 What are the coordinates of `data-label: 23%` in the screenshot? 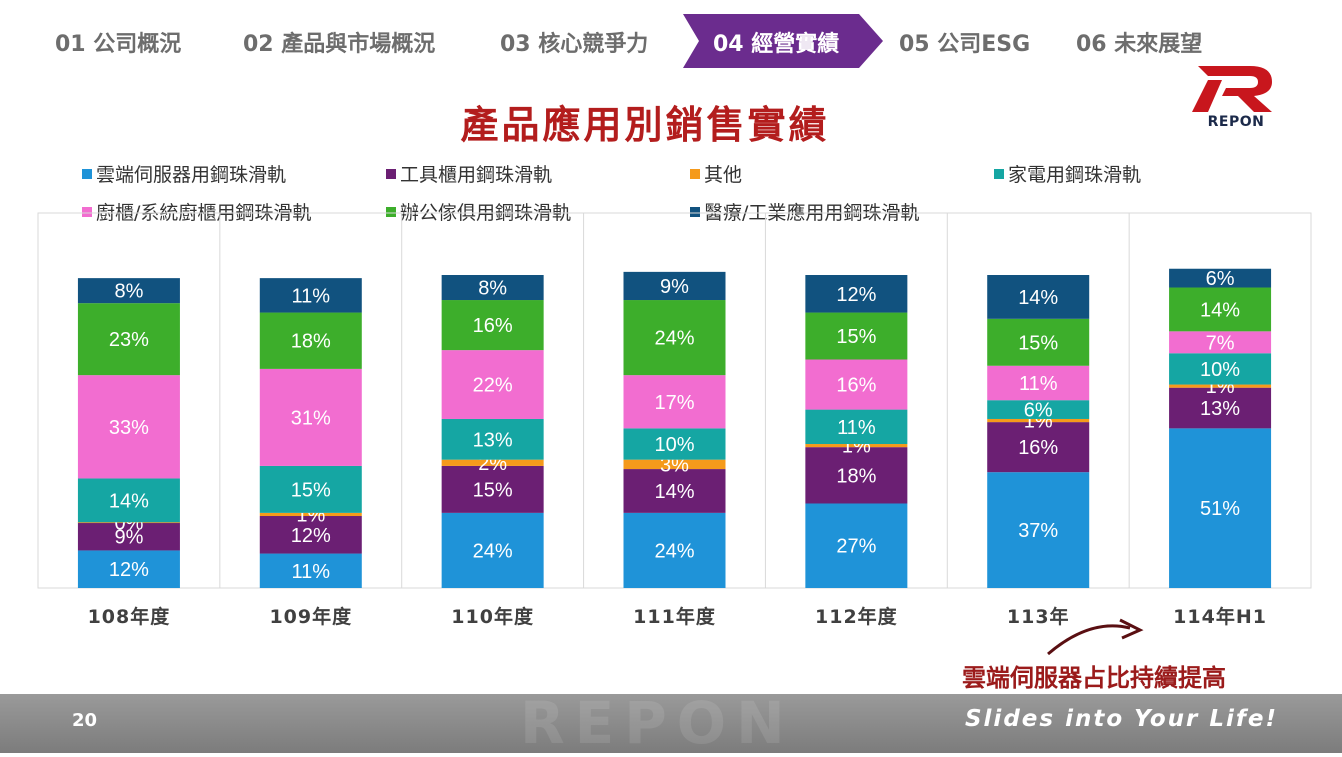 It's located at (129, 340).